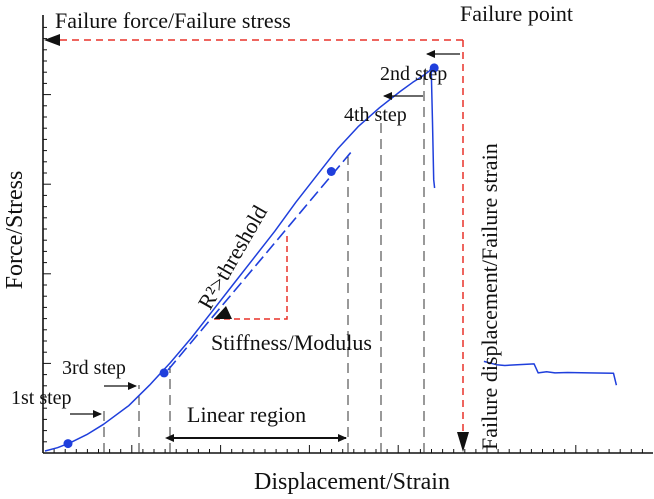  What do you see at coordinates (516, 13) in the screenshot?
I see `failure-point-label: Failure point` at bounding box center [516, 13].